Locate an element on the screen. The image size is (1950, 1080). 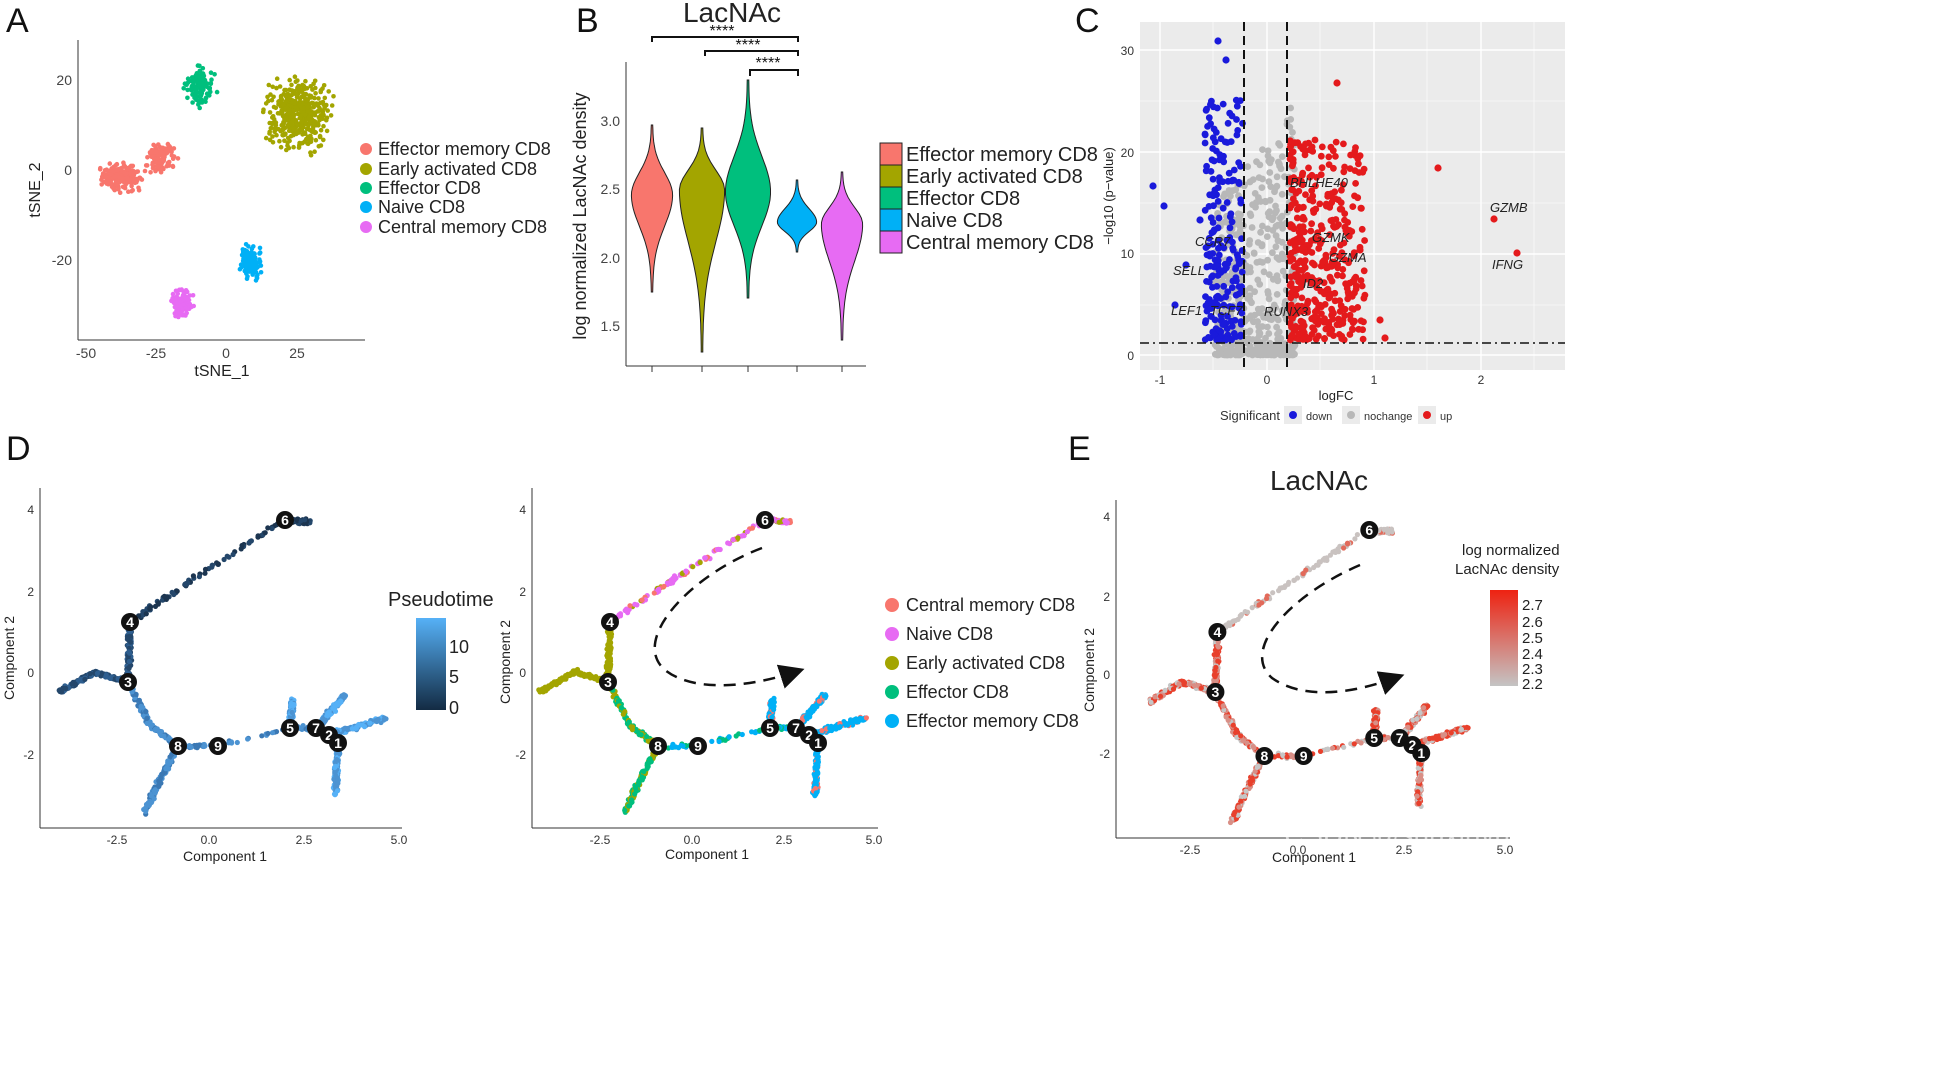
panel-a-ytick: 0 is located at coordinates (68, 170).